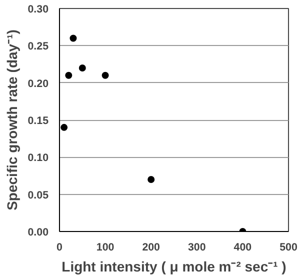 The image size is (300, 277). Describe the element at coordinates (289, 248) in the screenshot. I see `x-tick-label: 500` at that location.